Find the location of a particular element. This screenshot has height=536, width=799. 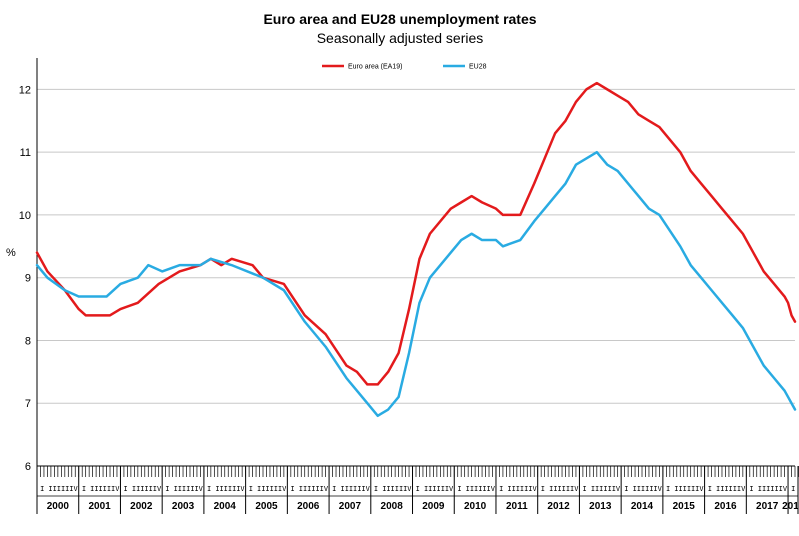

x-year-label: 2003 is located at coordinates (183, 506).